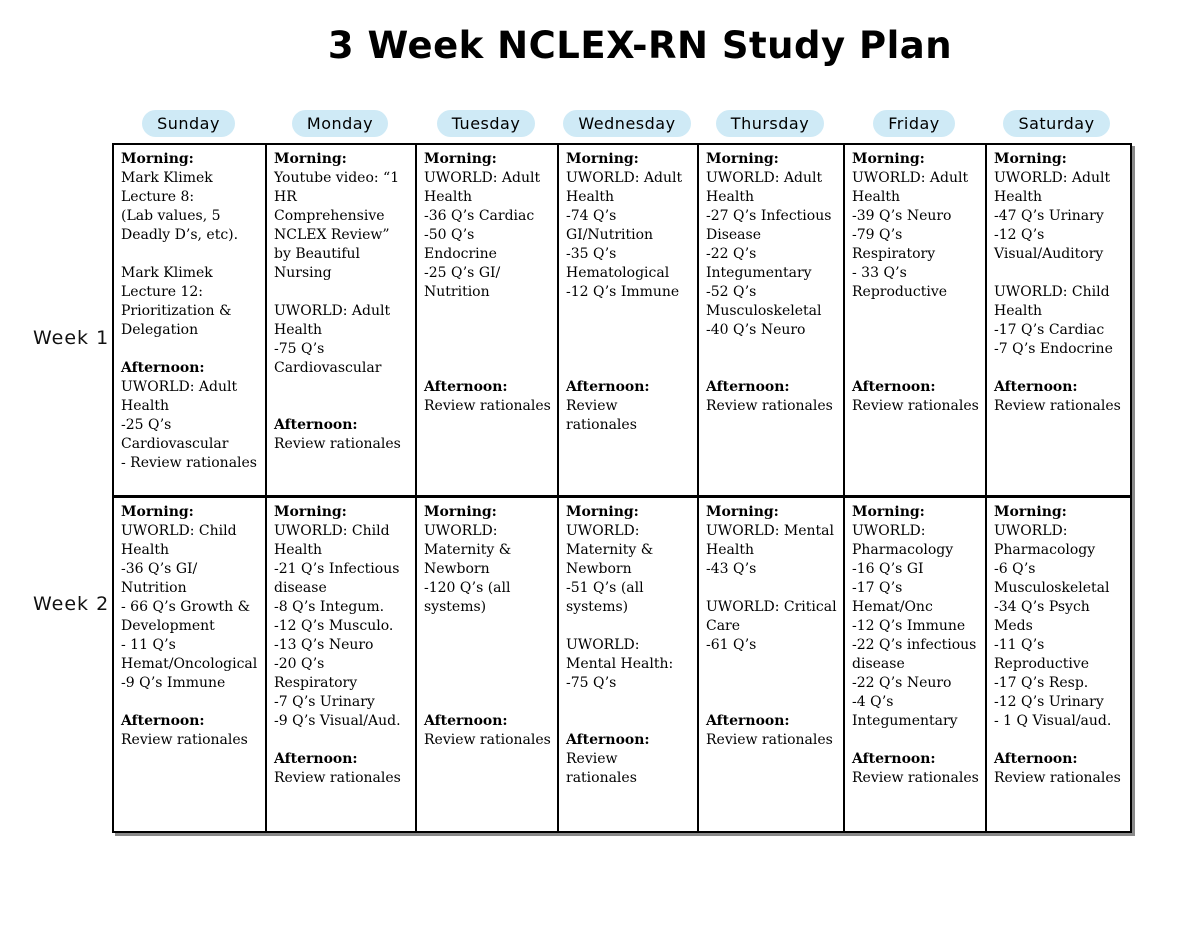 The width and height of the screenshot is (1200, 927). What do you see at coordinates (186, 616) in the screenshot?
I see `study-line: - 66 Q’s Growth & Development` at bounding box center [186, 616].